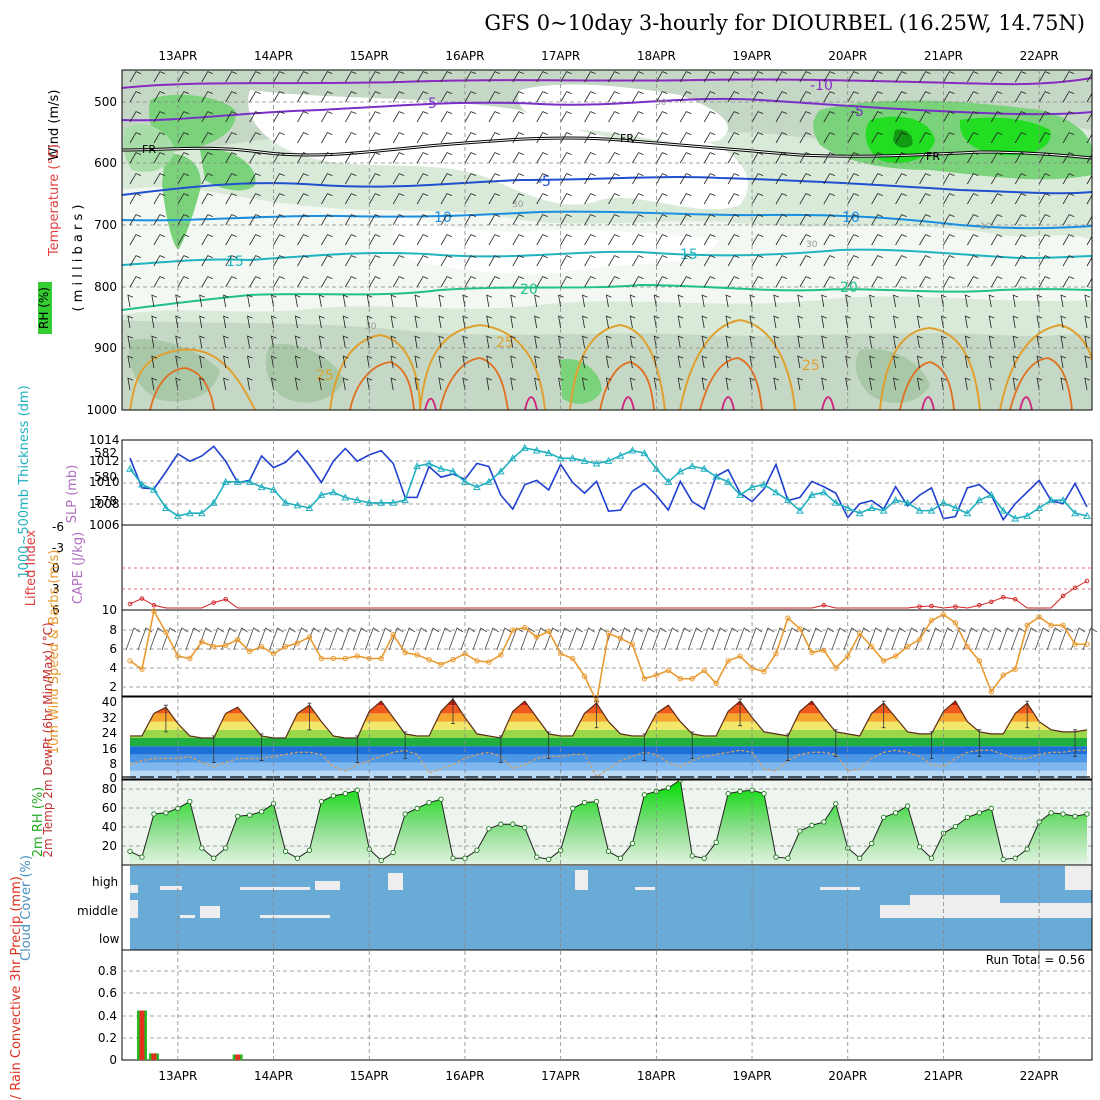 This screenshot has height=1100, width=1100. I want to click on wind10m-speed-series, so click(608, 656).